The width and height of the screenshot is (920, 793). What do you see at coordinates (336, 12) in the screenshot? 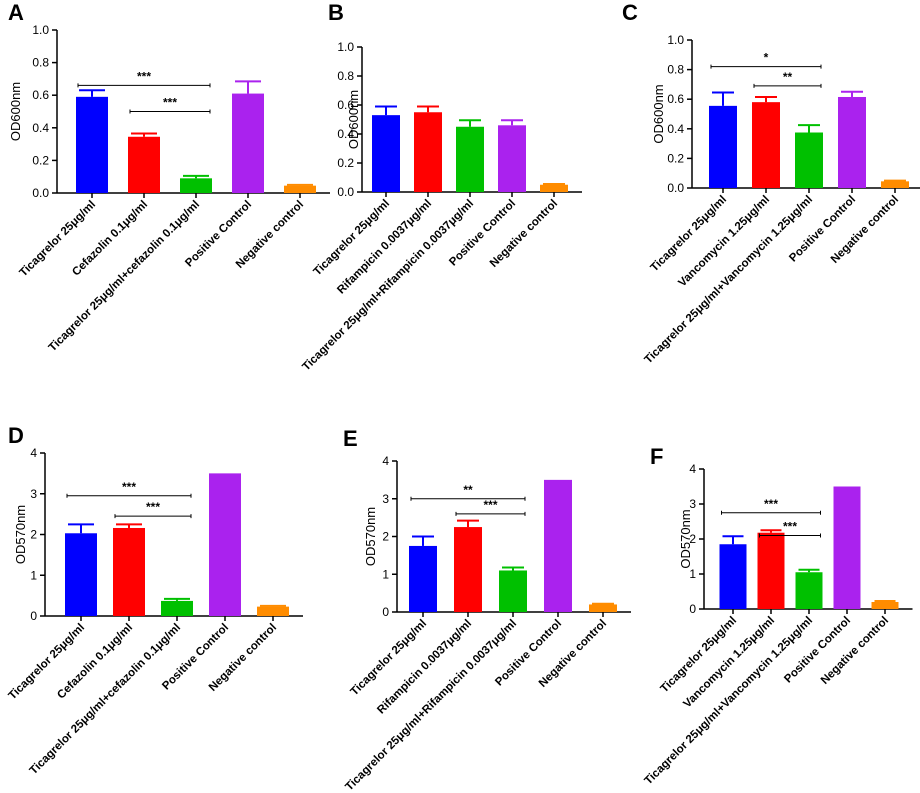
I see `panel-letter: B` at bounding box center [336, 12].